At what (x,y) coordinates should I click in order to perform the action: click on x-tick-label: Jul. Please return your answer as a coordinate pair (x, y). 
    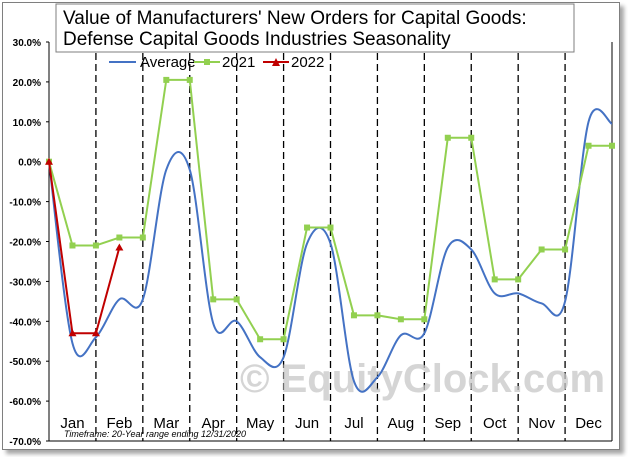
    Looking at the image, I should click on (353, 423).